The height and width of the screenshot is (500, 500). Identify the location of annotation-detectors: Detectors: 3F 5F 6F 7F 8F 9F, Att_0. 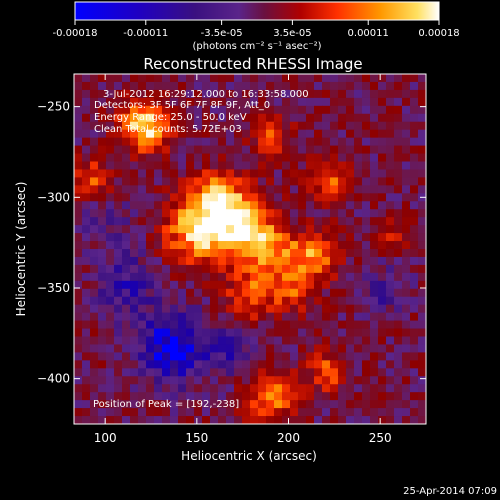
(182, 105).